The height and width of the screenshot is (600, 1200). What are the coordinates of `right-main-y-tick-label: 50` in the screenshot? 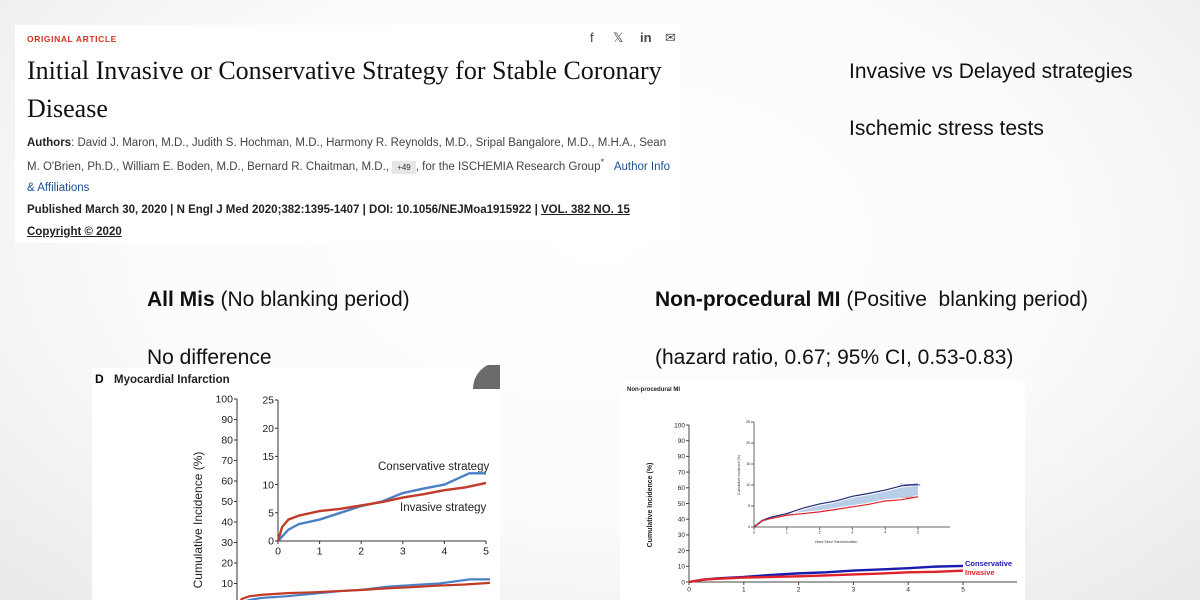 It's located at (682, 504).